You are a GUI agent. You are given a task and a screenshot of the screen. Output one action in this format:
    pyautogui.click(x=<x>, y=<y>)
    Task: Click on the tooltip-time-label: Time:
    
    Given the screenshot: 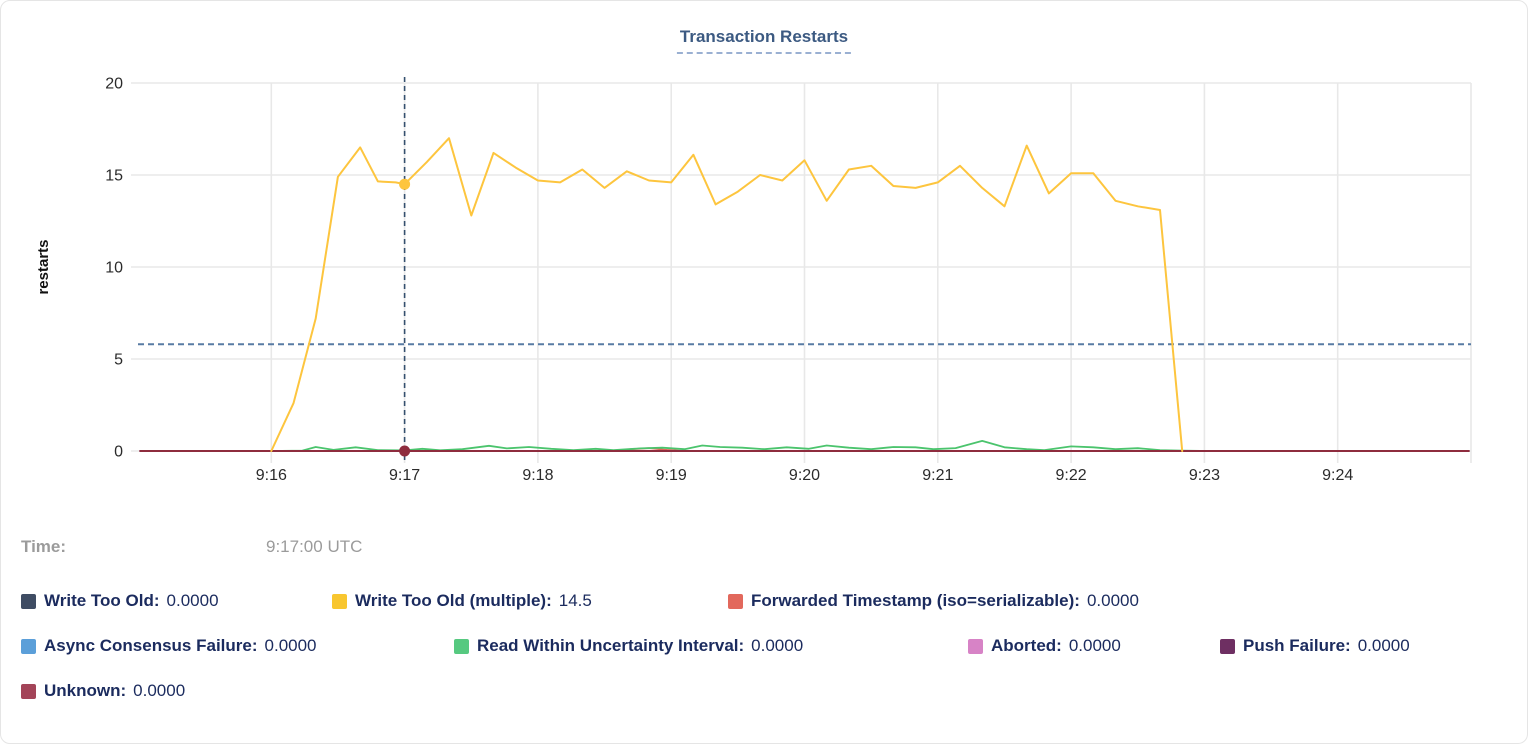 What is the action you would take?
    pyautogui.click(x=44, y=546)
    